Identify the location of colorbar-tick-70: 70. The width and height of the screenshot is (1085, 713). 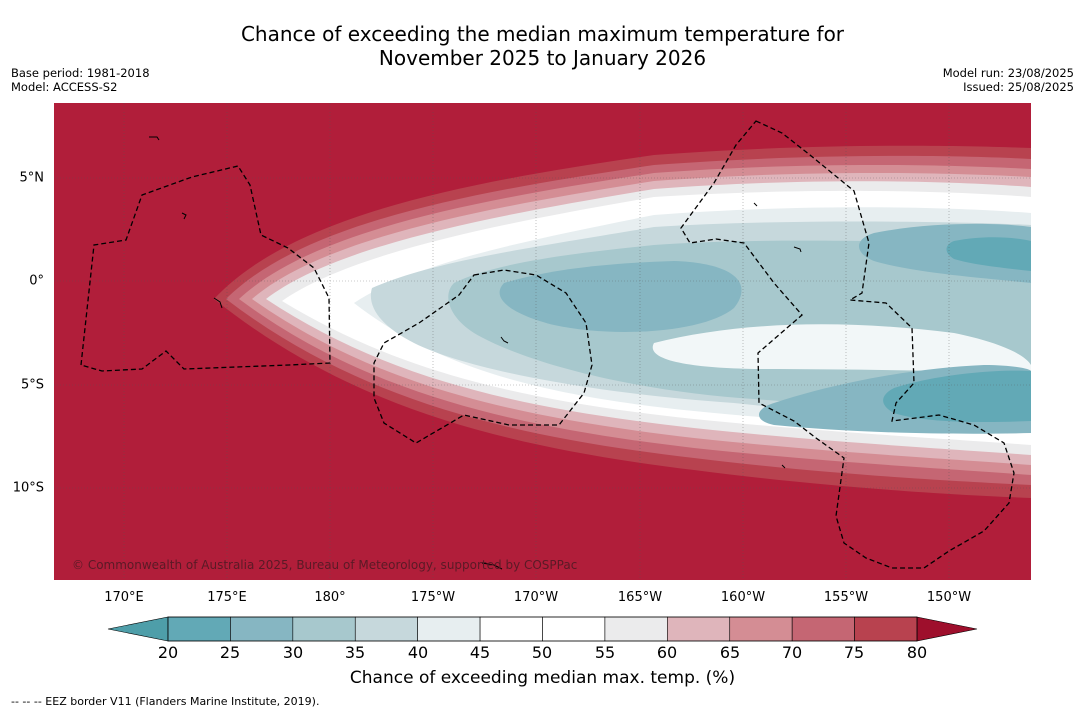
(792, 652).